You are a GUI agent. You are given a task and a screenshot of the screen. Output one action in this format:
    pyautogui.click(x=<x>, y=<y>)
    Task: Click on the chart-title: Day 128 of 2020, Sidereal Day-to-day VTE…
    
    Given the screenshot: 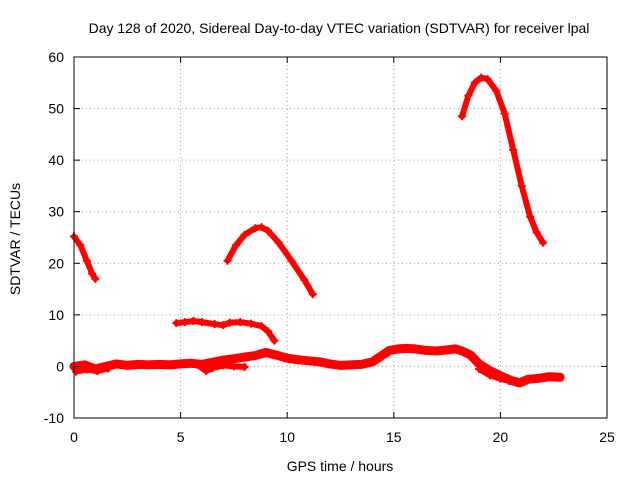 What is the action you would take?
    pyautogui.click(x=339, y=28)
    